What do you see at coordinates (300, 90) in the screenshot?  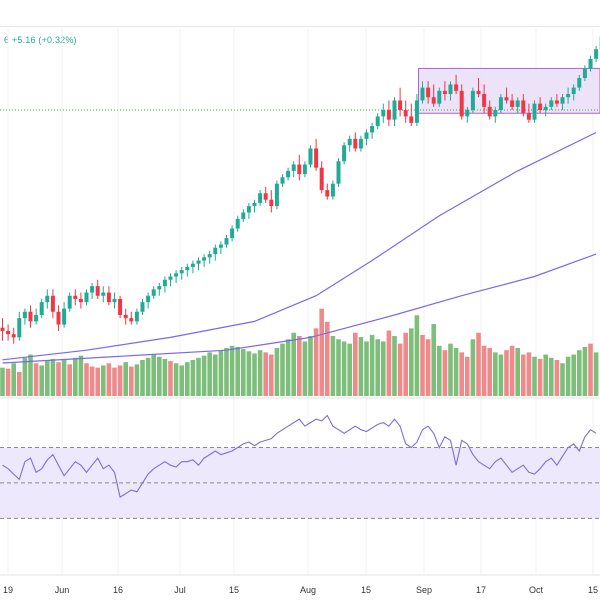 I see `range-box` at bounding box center [300, 90].